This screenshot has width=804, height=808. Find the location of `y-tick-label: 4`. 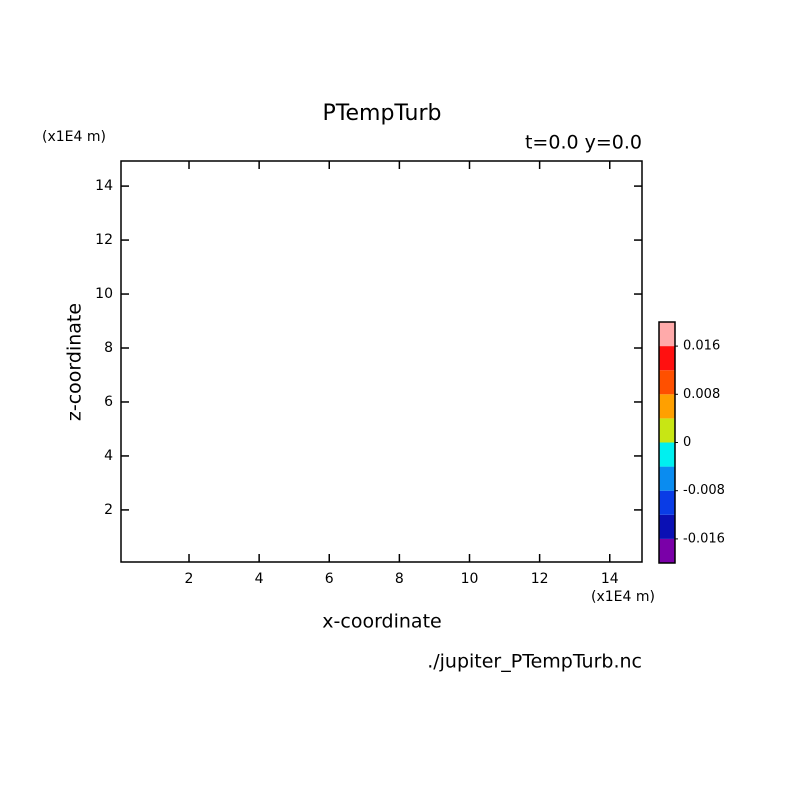

y-tick-label: 4 is located at coordinates (108, 456).